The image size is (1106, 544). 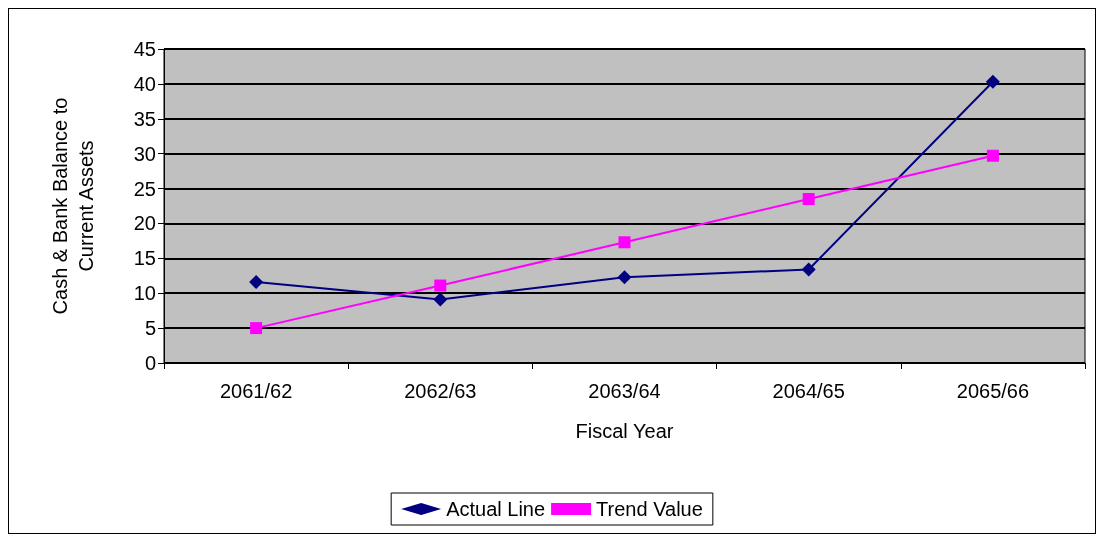 I want to click on x-tick-label: 2062/63, so click(x=440, y=391).